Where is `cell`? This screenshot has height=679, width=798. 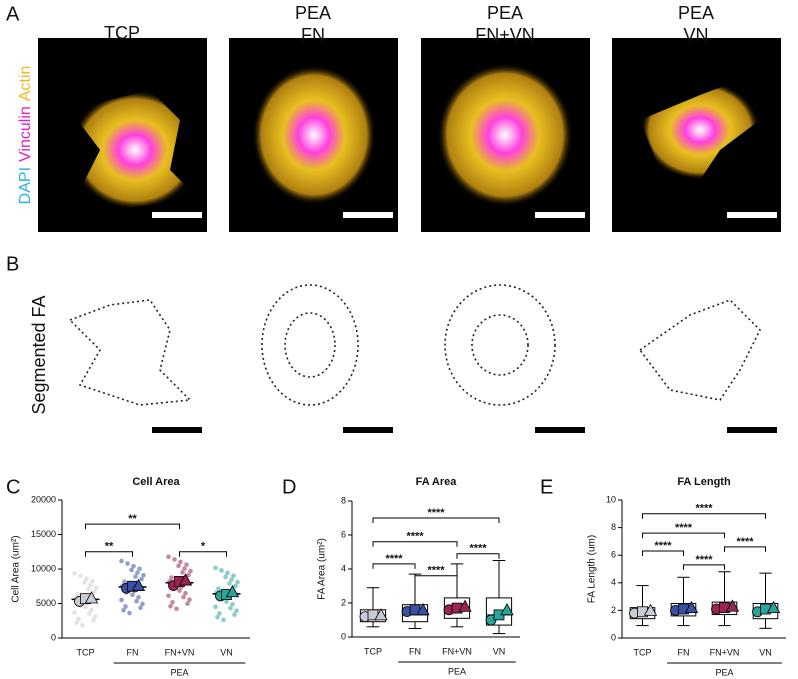 cell is located at coordinates (700, 130).